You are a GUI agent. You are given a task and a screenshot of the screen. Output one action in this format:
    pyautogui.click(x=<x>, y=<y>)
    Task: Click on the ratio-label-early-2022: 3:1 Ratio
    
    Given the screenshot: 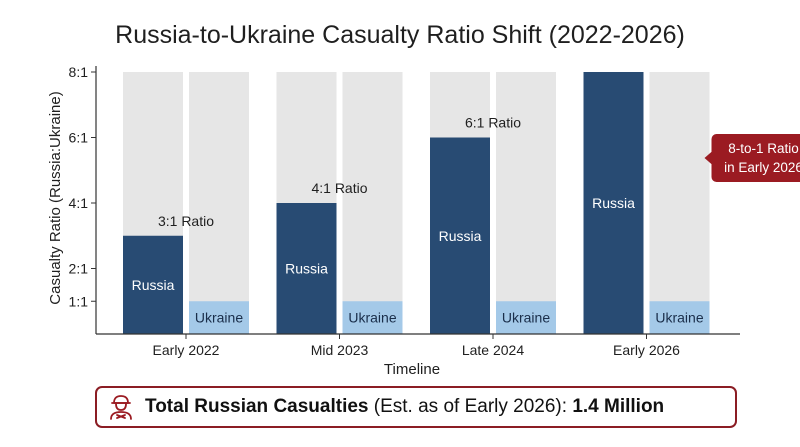 What is the action you would take?
    pyautogui.click(x=186, y=221)
    